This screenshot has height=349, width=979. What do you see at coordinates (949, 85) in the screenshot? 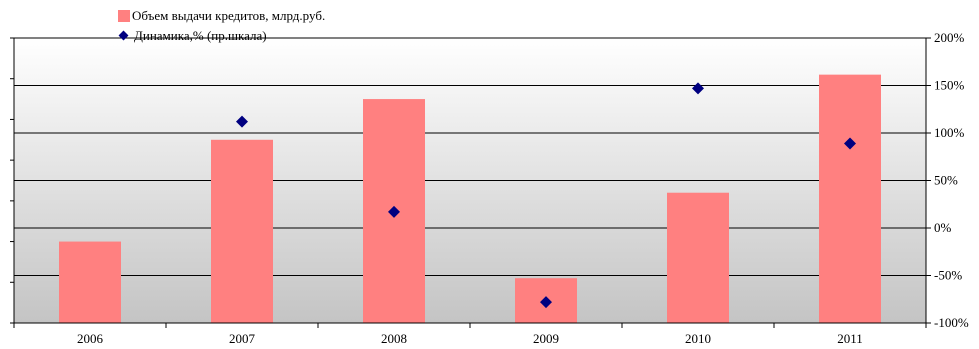
I see `right-tick-label: 150%` at bounding box center [949, 85].